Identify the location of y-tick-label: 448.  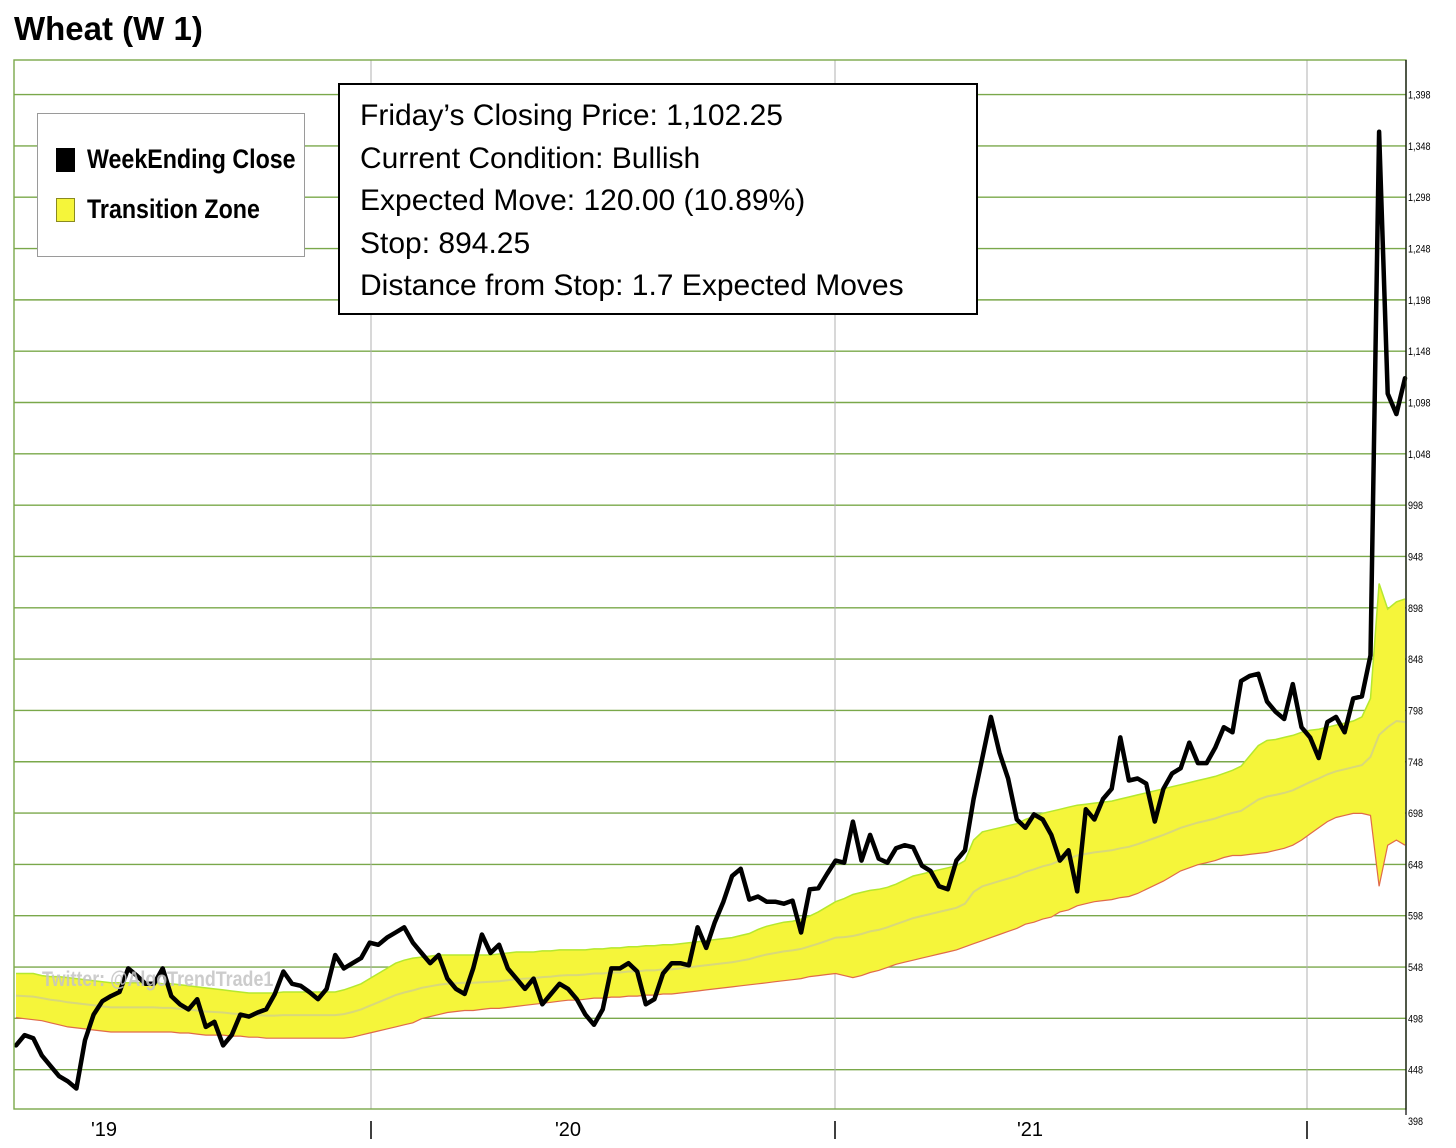
(1415, 1071).